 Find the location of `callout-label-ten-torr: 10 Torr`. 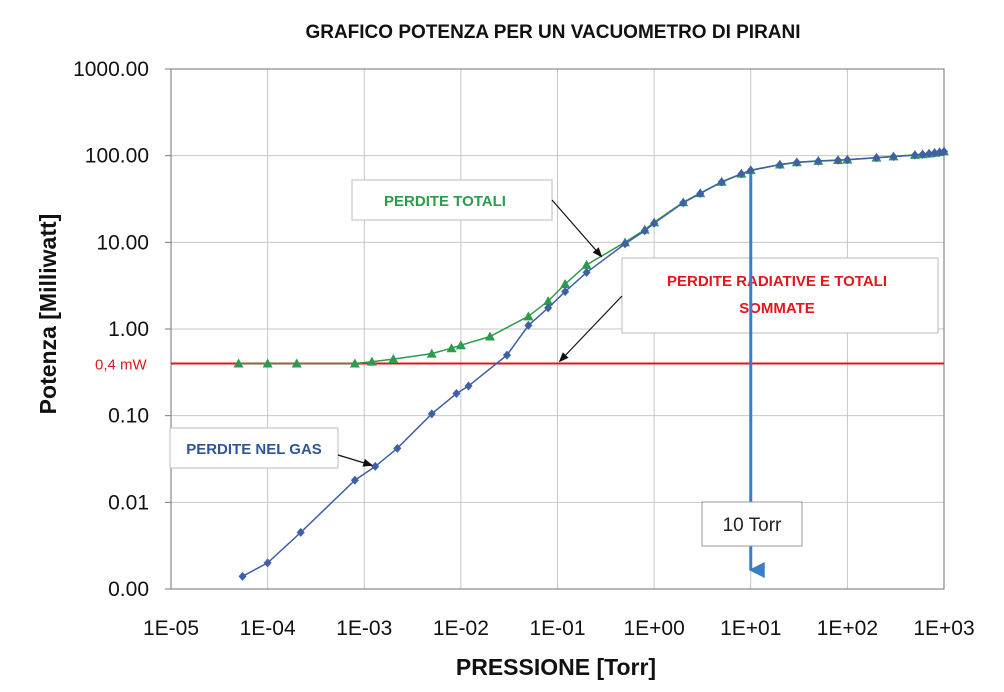

callout-label-ten-torr: 10 Torr is located at coordinates (752, 525).